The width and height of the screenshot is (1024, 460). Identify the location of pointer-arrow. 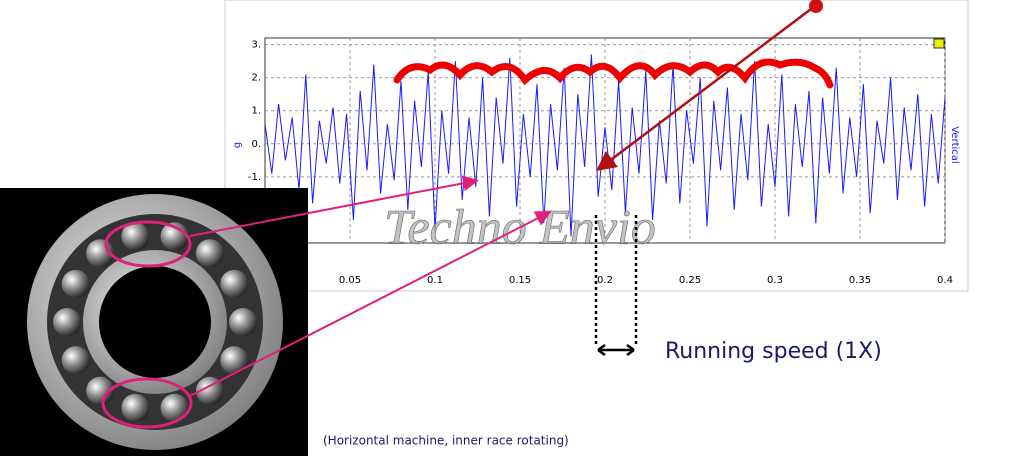
(706, 88).